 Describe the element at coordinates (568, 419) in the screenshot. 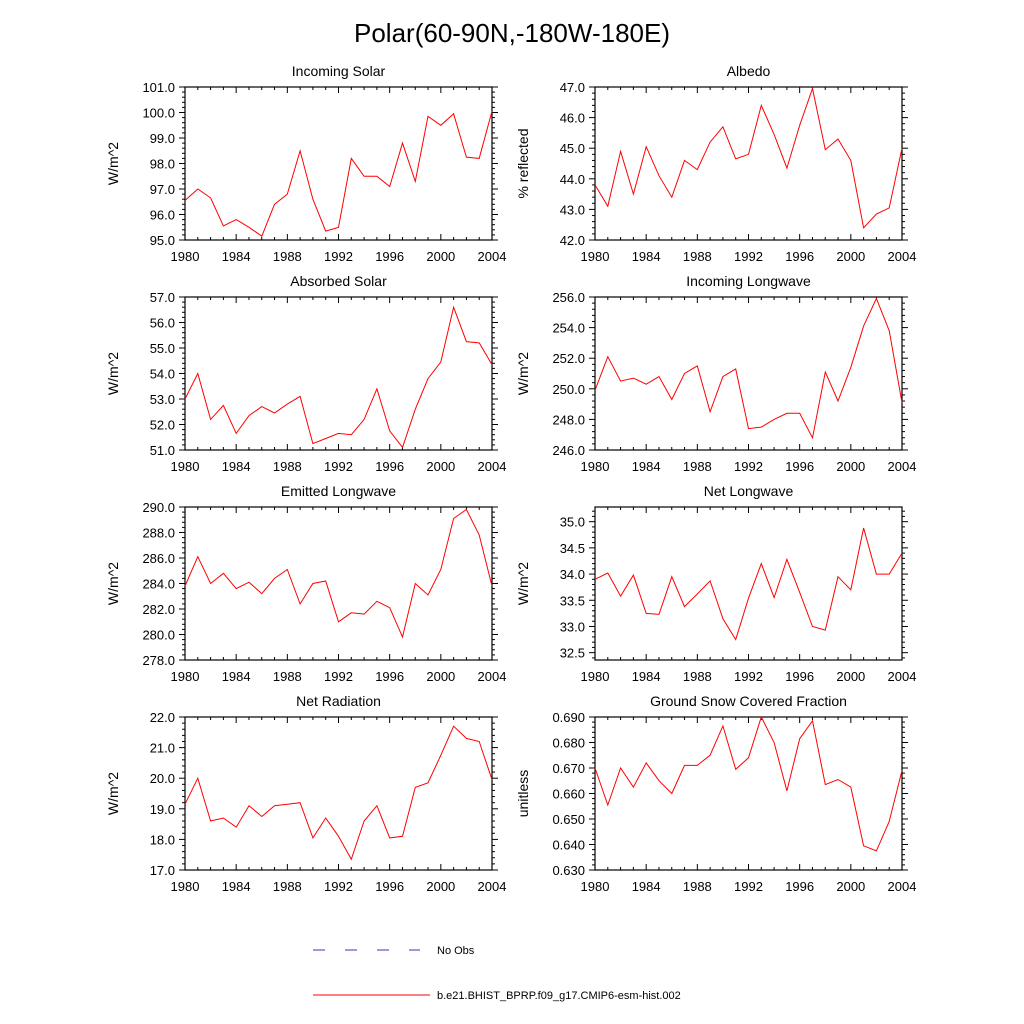

I see `y-tick-label: 248.0` at that location.